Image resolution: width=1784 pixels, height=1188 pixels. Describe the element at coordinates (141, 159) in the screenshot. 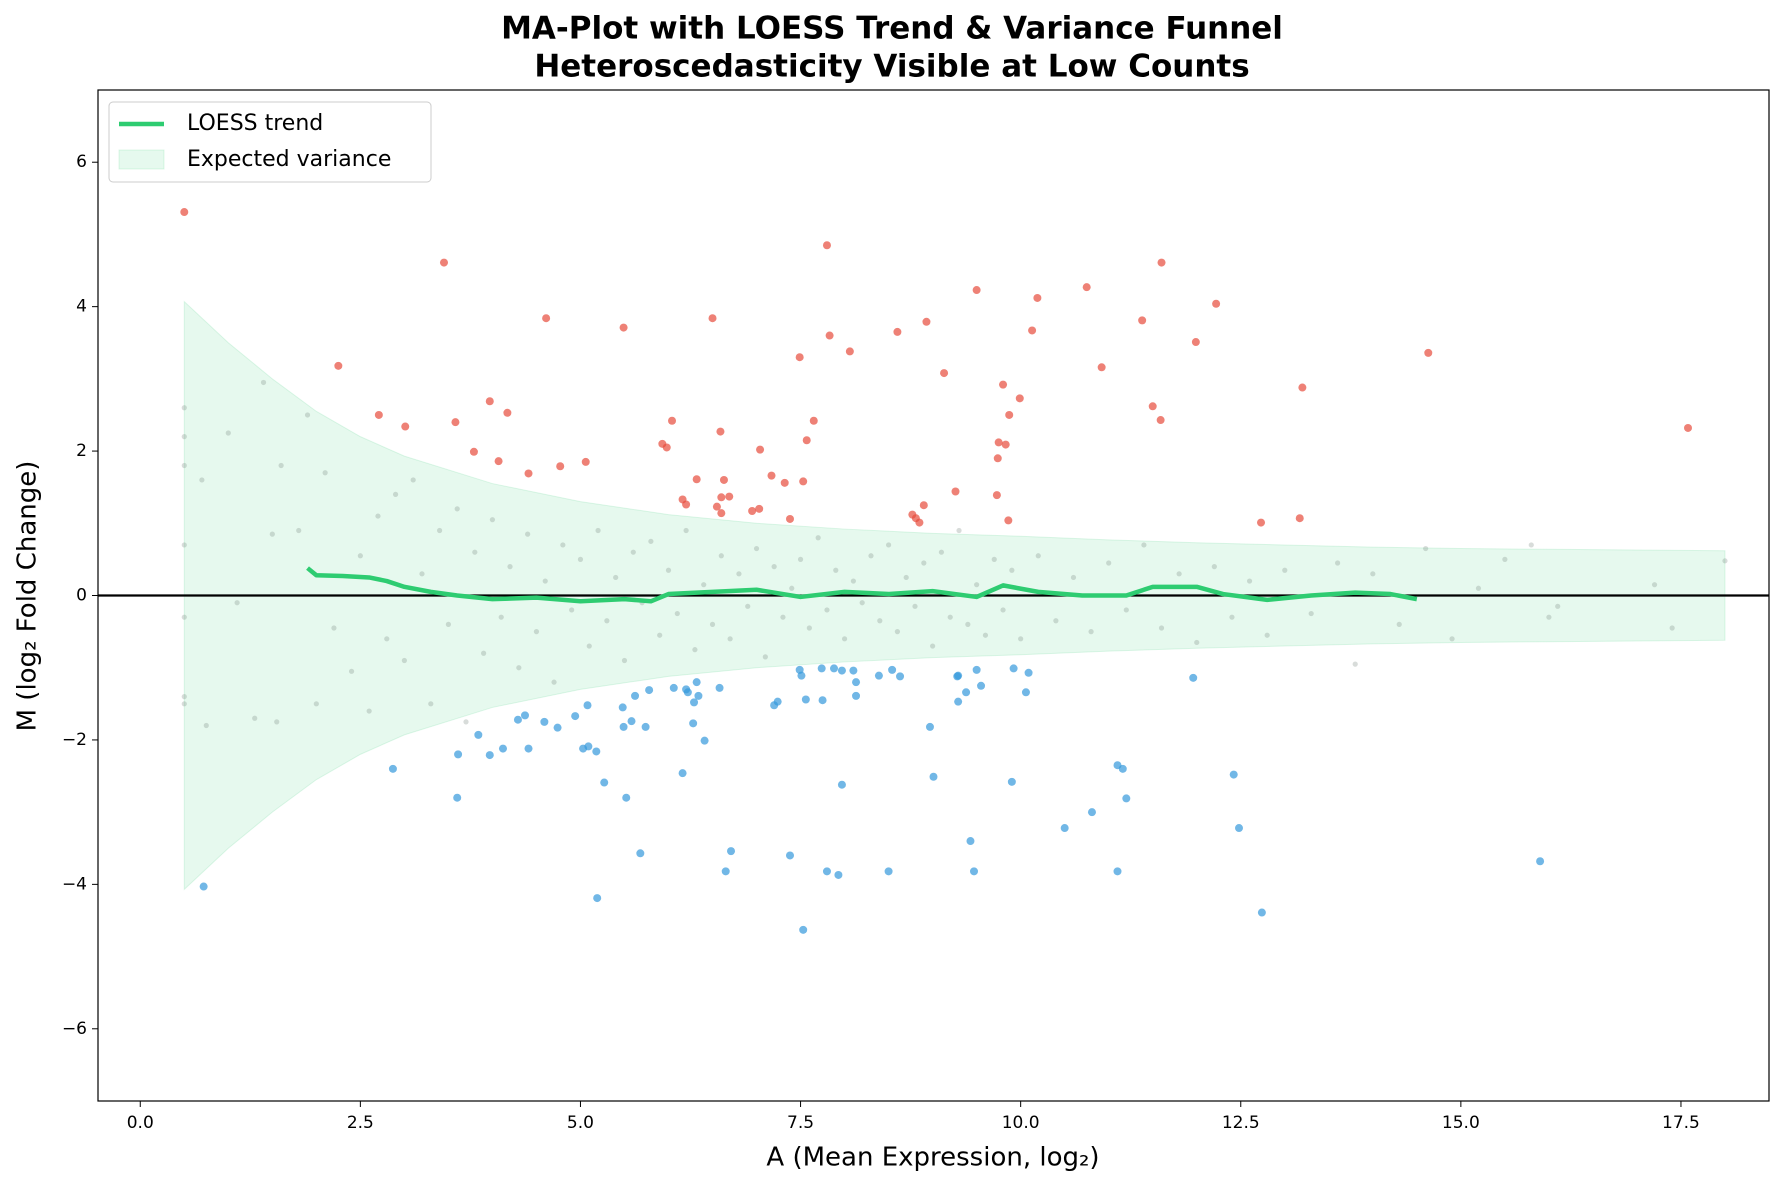

I see `legend-swatch` at that location.